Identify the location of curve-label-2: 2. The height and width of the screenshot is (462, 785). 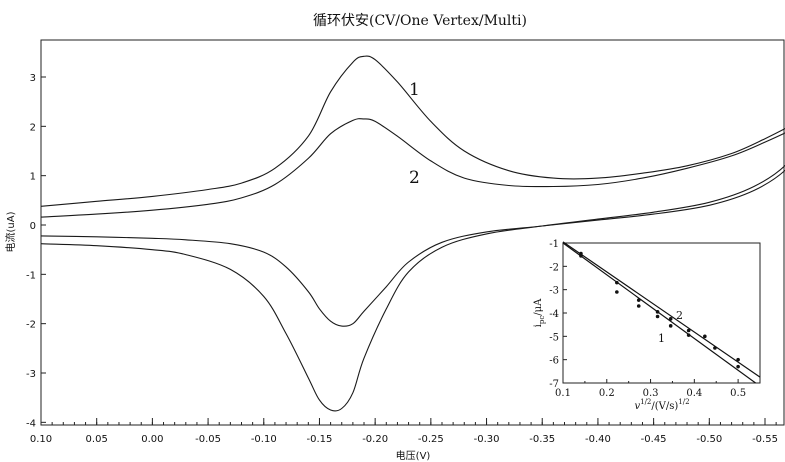
(414, 178).